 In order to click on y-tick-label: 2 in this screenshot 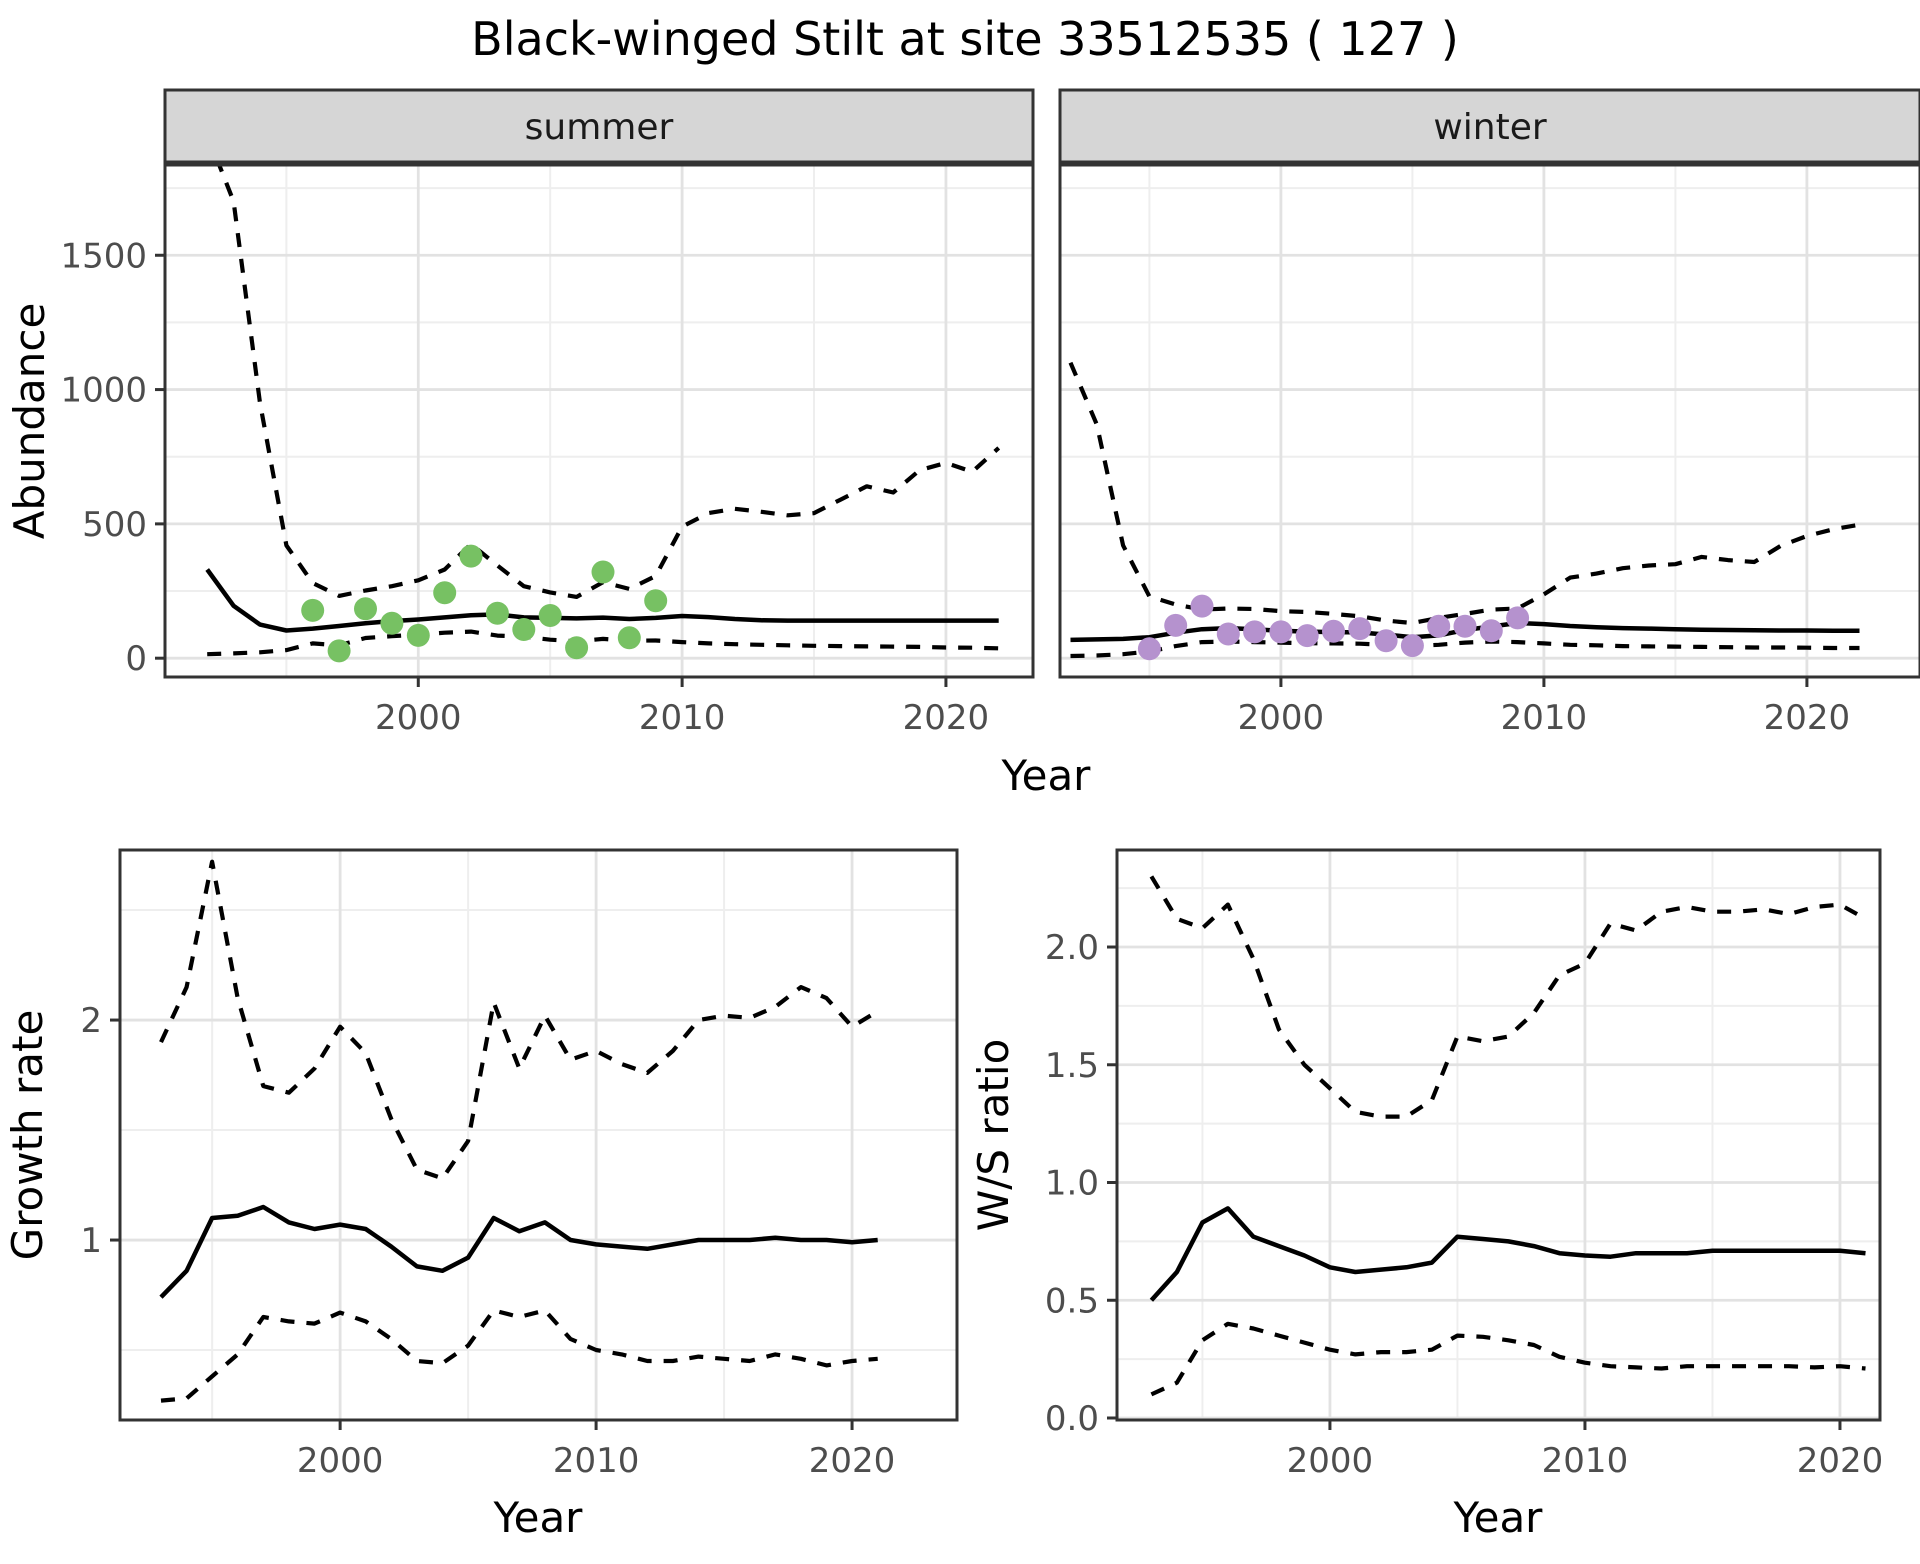, I will do `click(91, 1021)`.